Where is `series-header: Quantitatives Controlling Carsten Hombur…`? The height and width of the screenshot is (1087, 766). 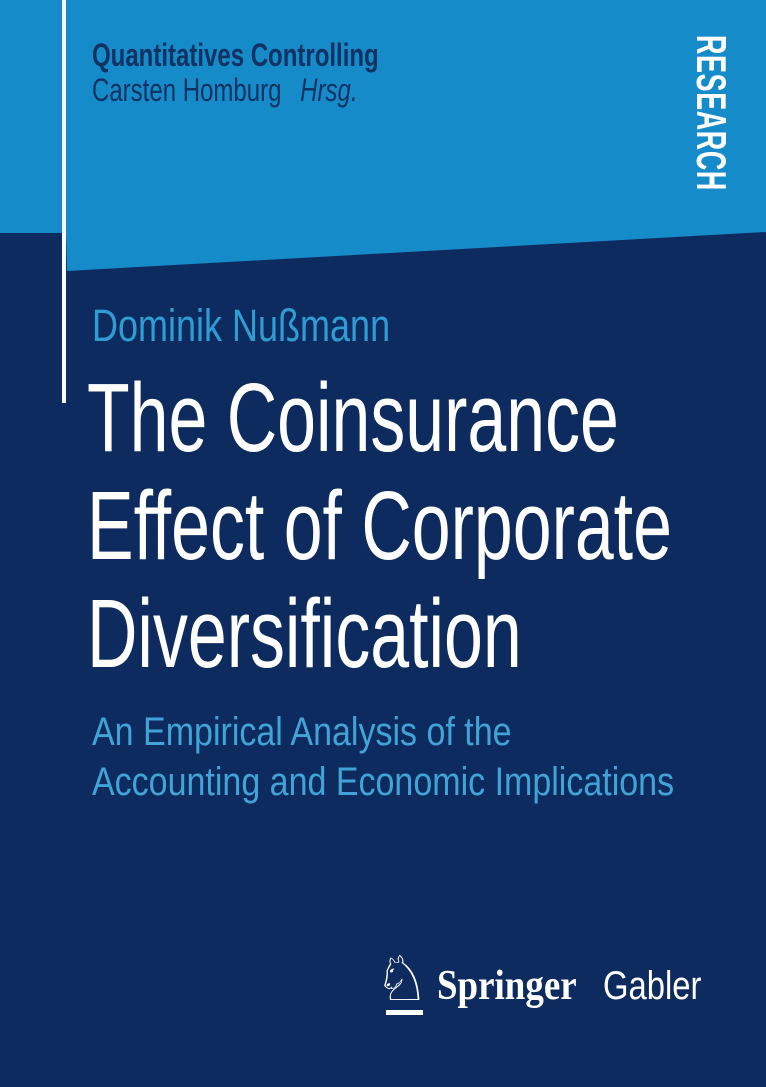
series-header: Quantitatives Controlling Carsten Hombur… is located at coordinates (235, 73).